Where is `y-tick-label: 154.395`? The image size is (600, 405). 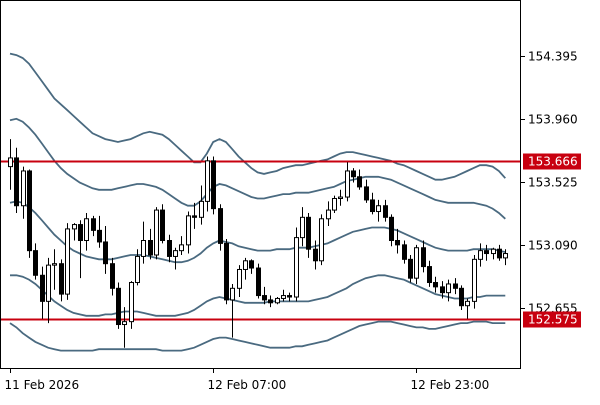 y-tick-label: 154.395 is located at coordinates (553, 57).